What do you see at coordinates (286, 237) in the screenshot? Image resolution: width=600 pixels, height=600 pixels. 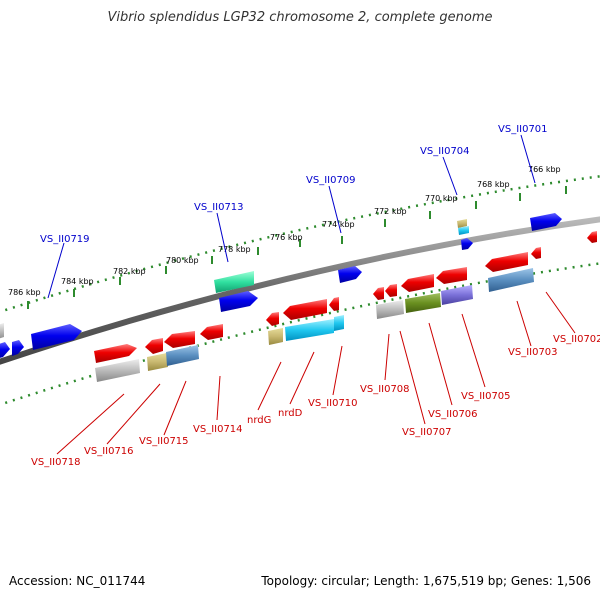 I see `scale-tick-label: 776 kbp` at bounding box center [286, 237].